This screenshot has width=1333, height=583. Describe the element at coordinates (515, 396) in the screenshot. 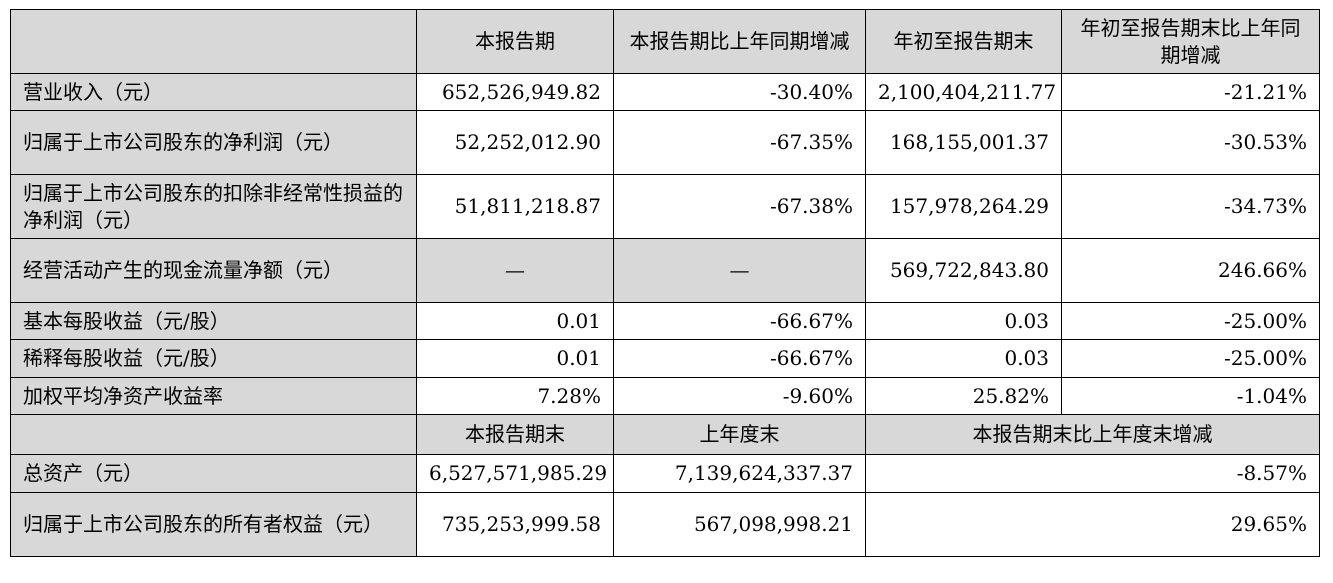

I see `cell-current-period: 7.28%` at that location.